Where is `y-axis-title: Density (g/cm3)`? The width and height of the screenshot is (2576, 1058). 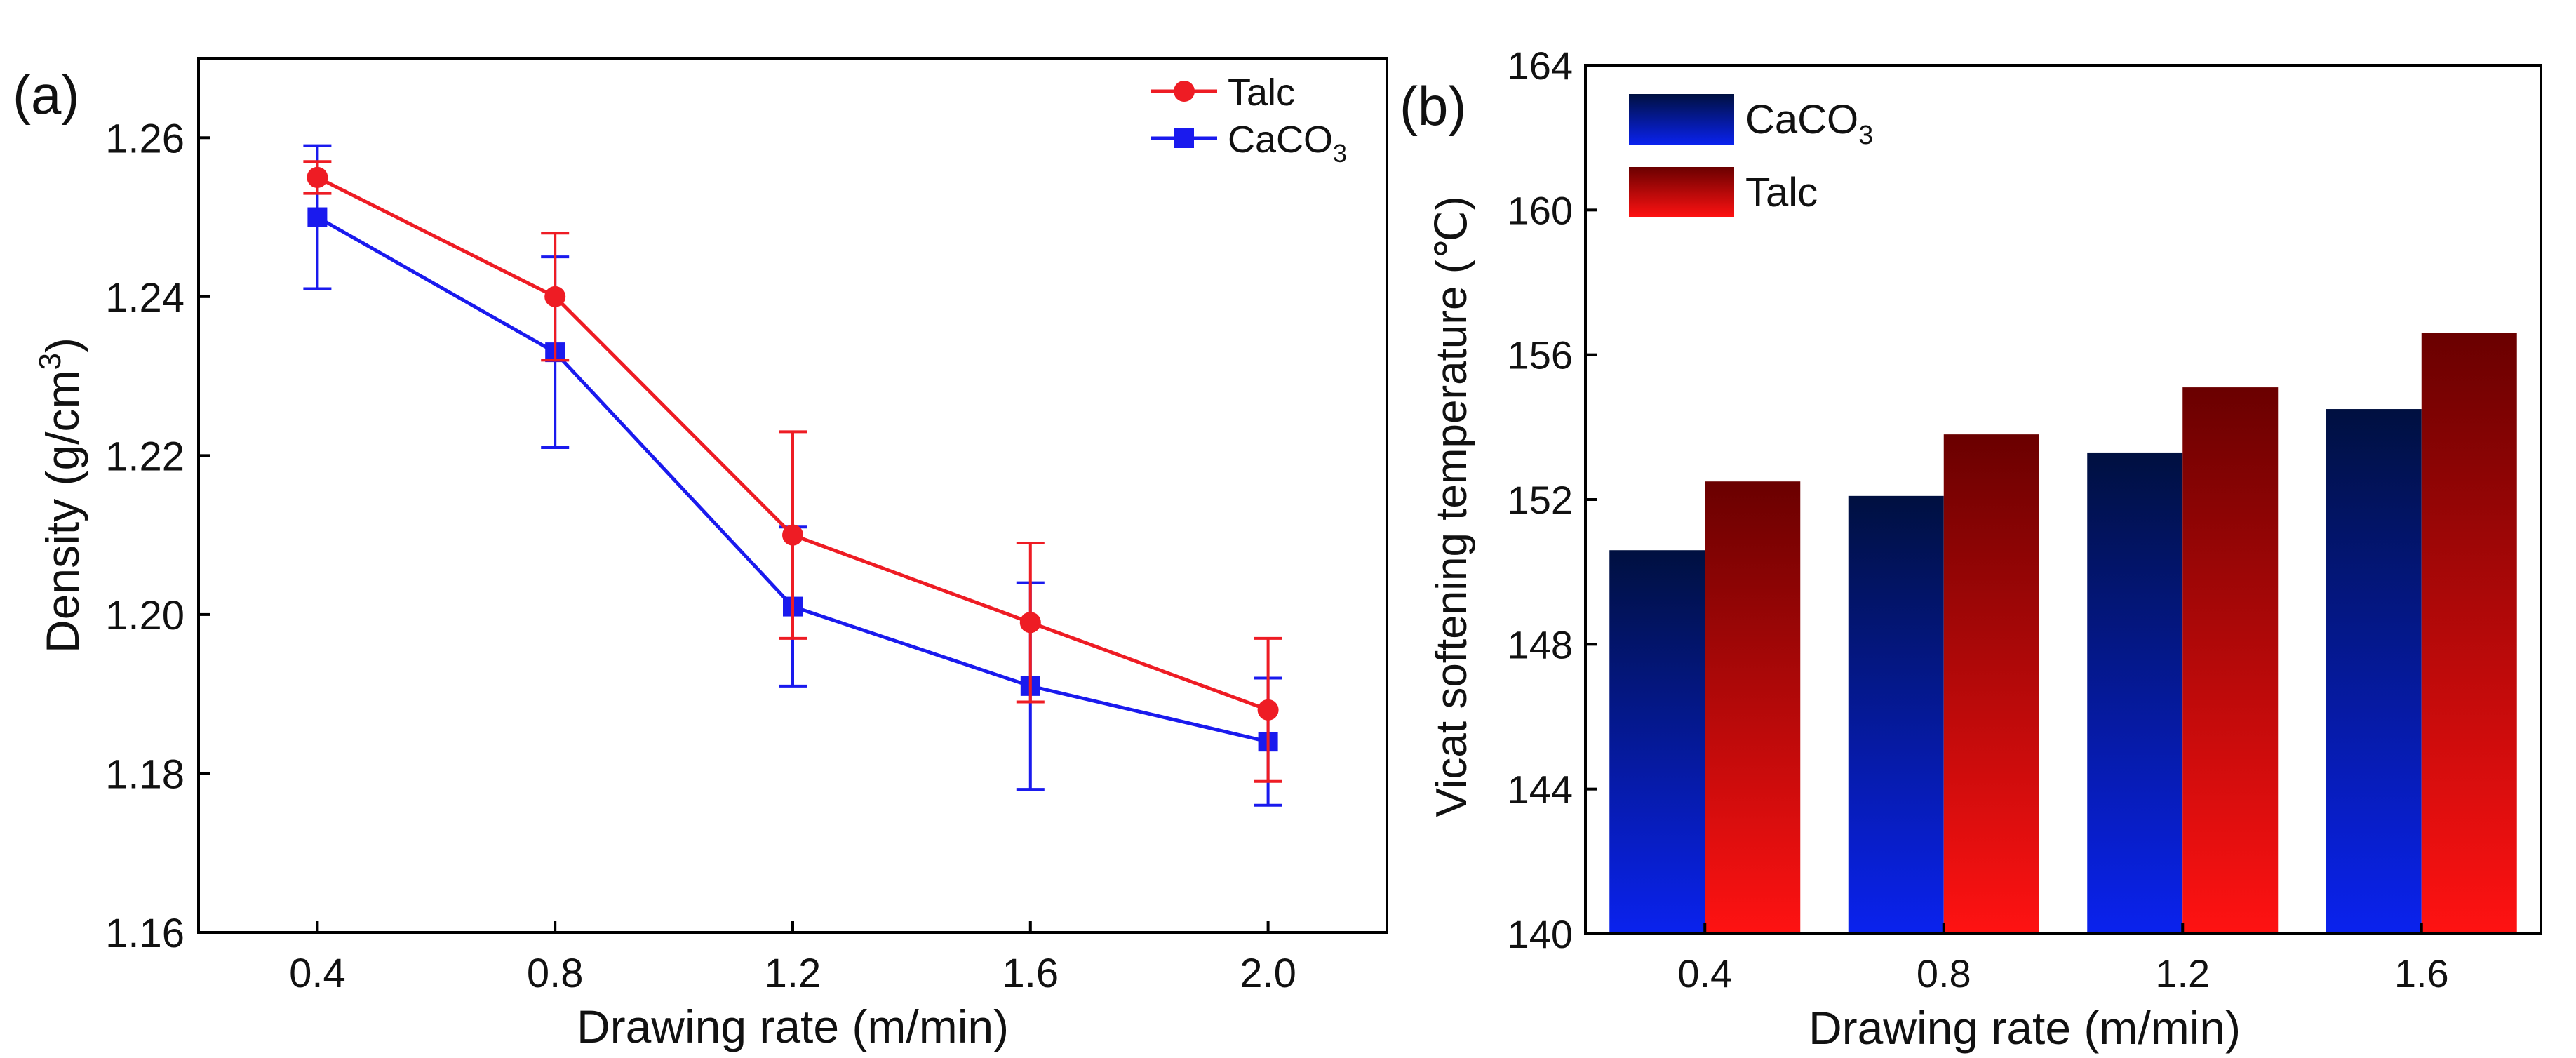 y-axis-title: Density (g/cm3) is located at coordinates (60, 495).